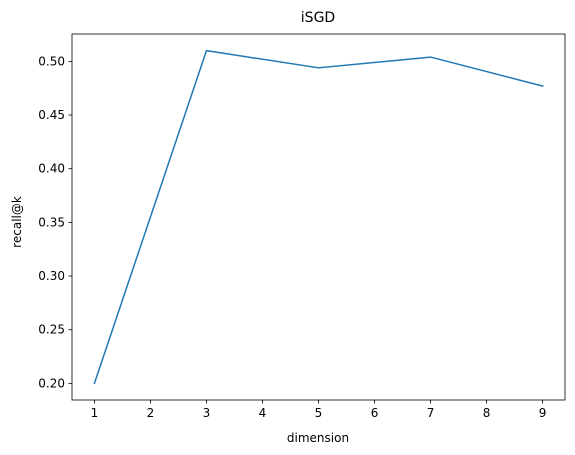 The image size is (575, 455). Describe the element at coordinates (51, 222) in the screenshot. I see `y-tick-label: 0.35` at that location.